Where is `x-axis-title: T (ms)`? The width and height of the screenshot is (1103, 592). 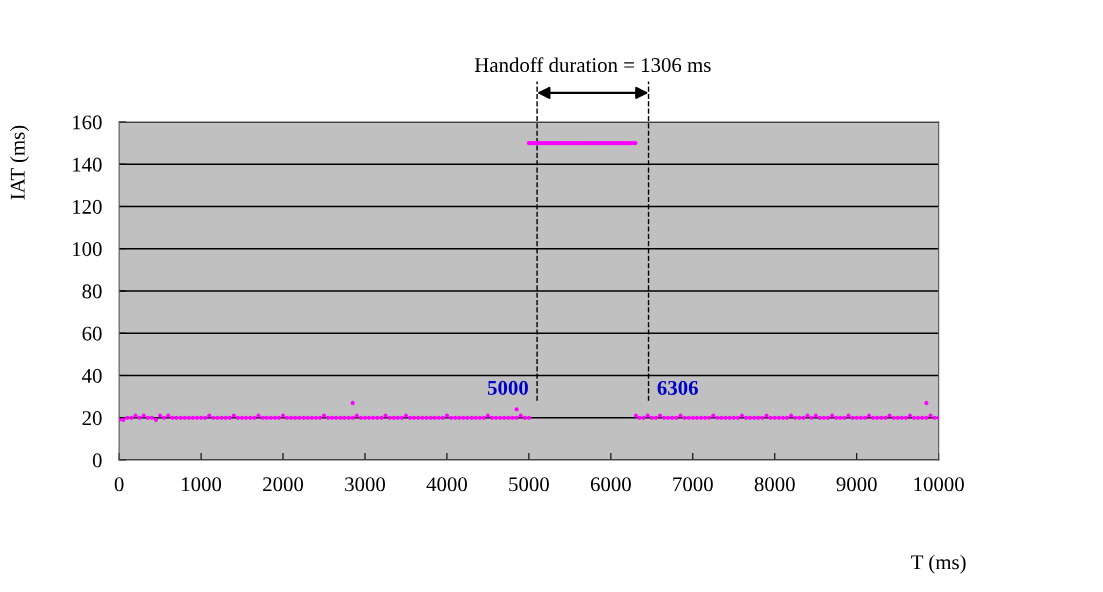
x-axis-title: T (ms) is located at coordinates (938, 564).